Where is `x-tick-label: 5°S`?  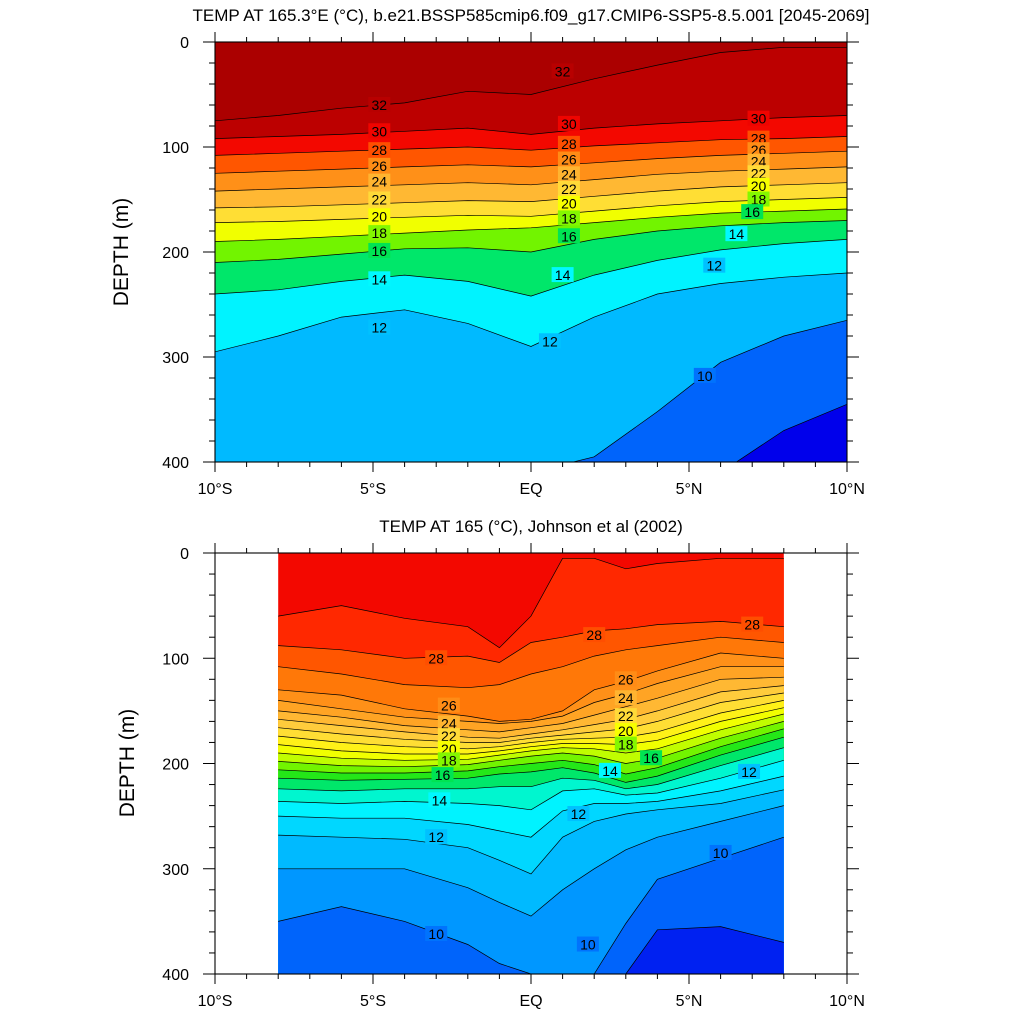 x-tick-label: 5°S is located at coordinates (373, 1001).